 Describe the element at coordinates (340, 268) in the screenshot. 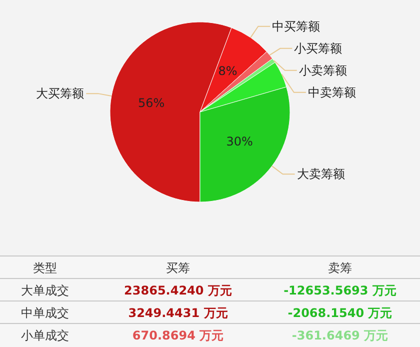

I see `text: 卖筹` at that location.